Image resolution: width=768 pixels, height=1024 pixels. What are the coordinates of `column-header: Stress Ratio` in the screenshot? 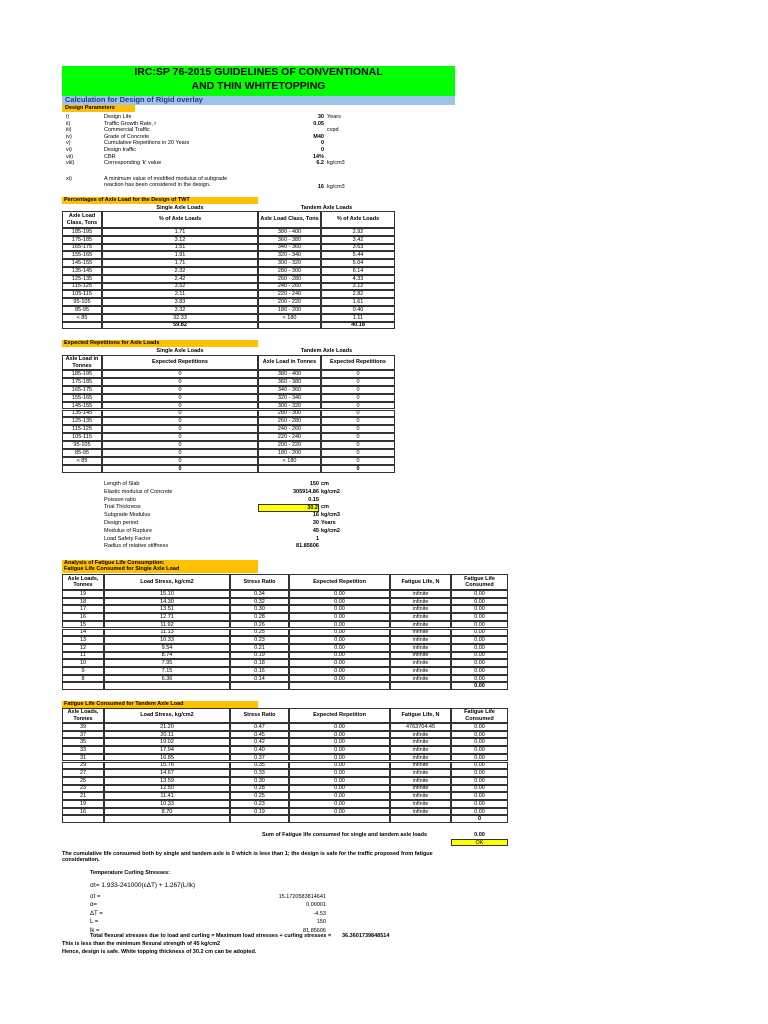 It's located at (259, 582).